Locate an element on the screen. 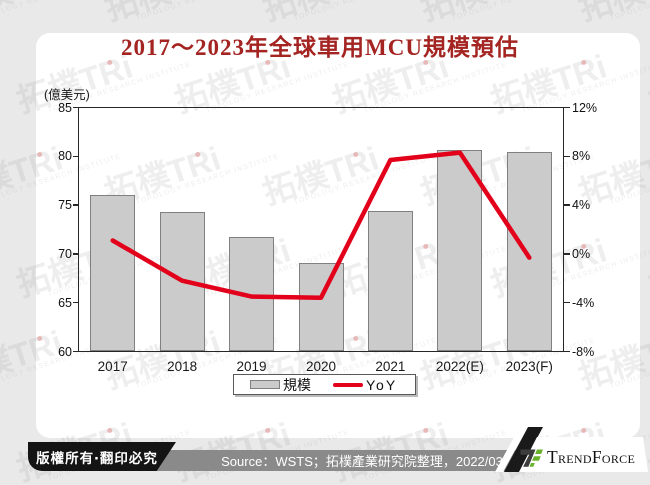 This screenshot has width=650, height=485. trendforce-logo: TrendForce is located at coordinates (582, 455).